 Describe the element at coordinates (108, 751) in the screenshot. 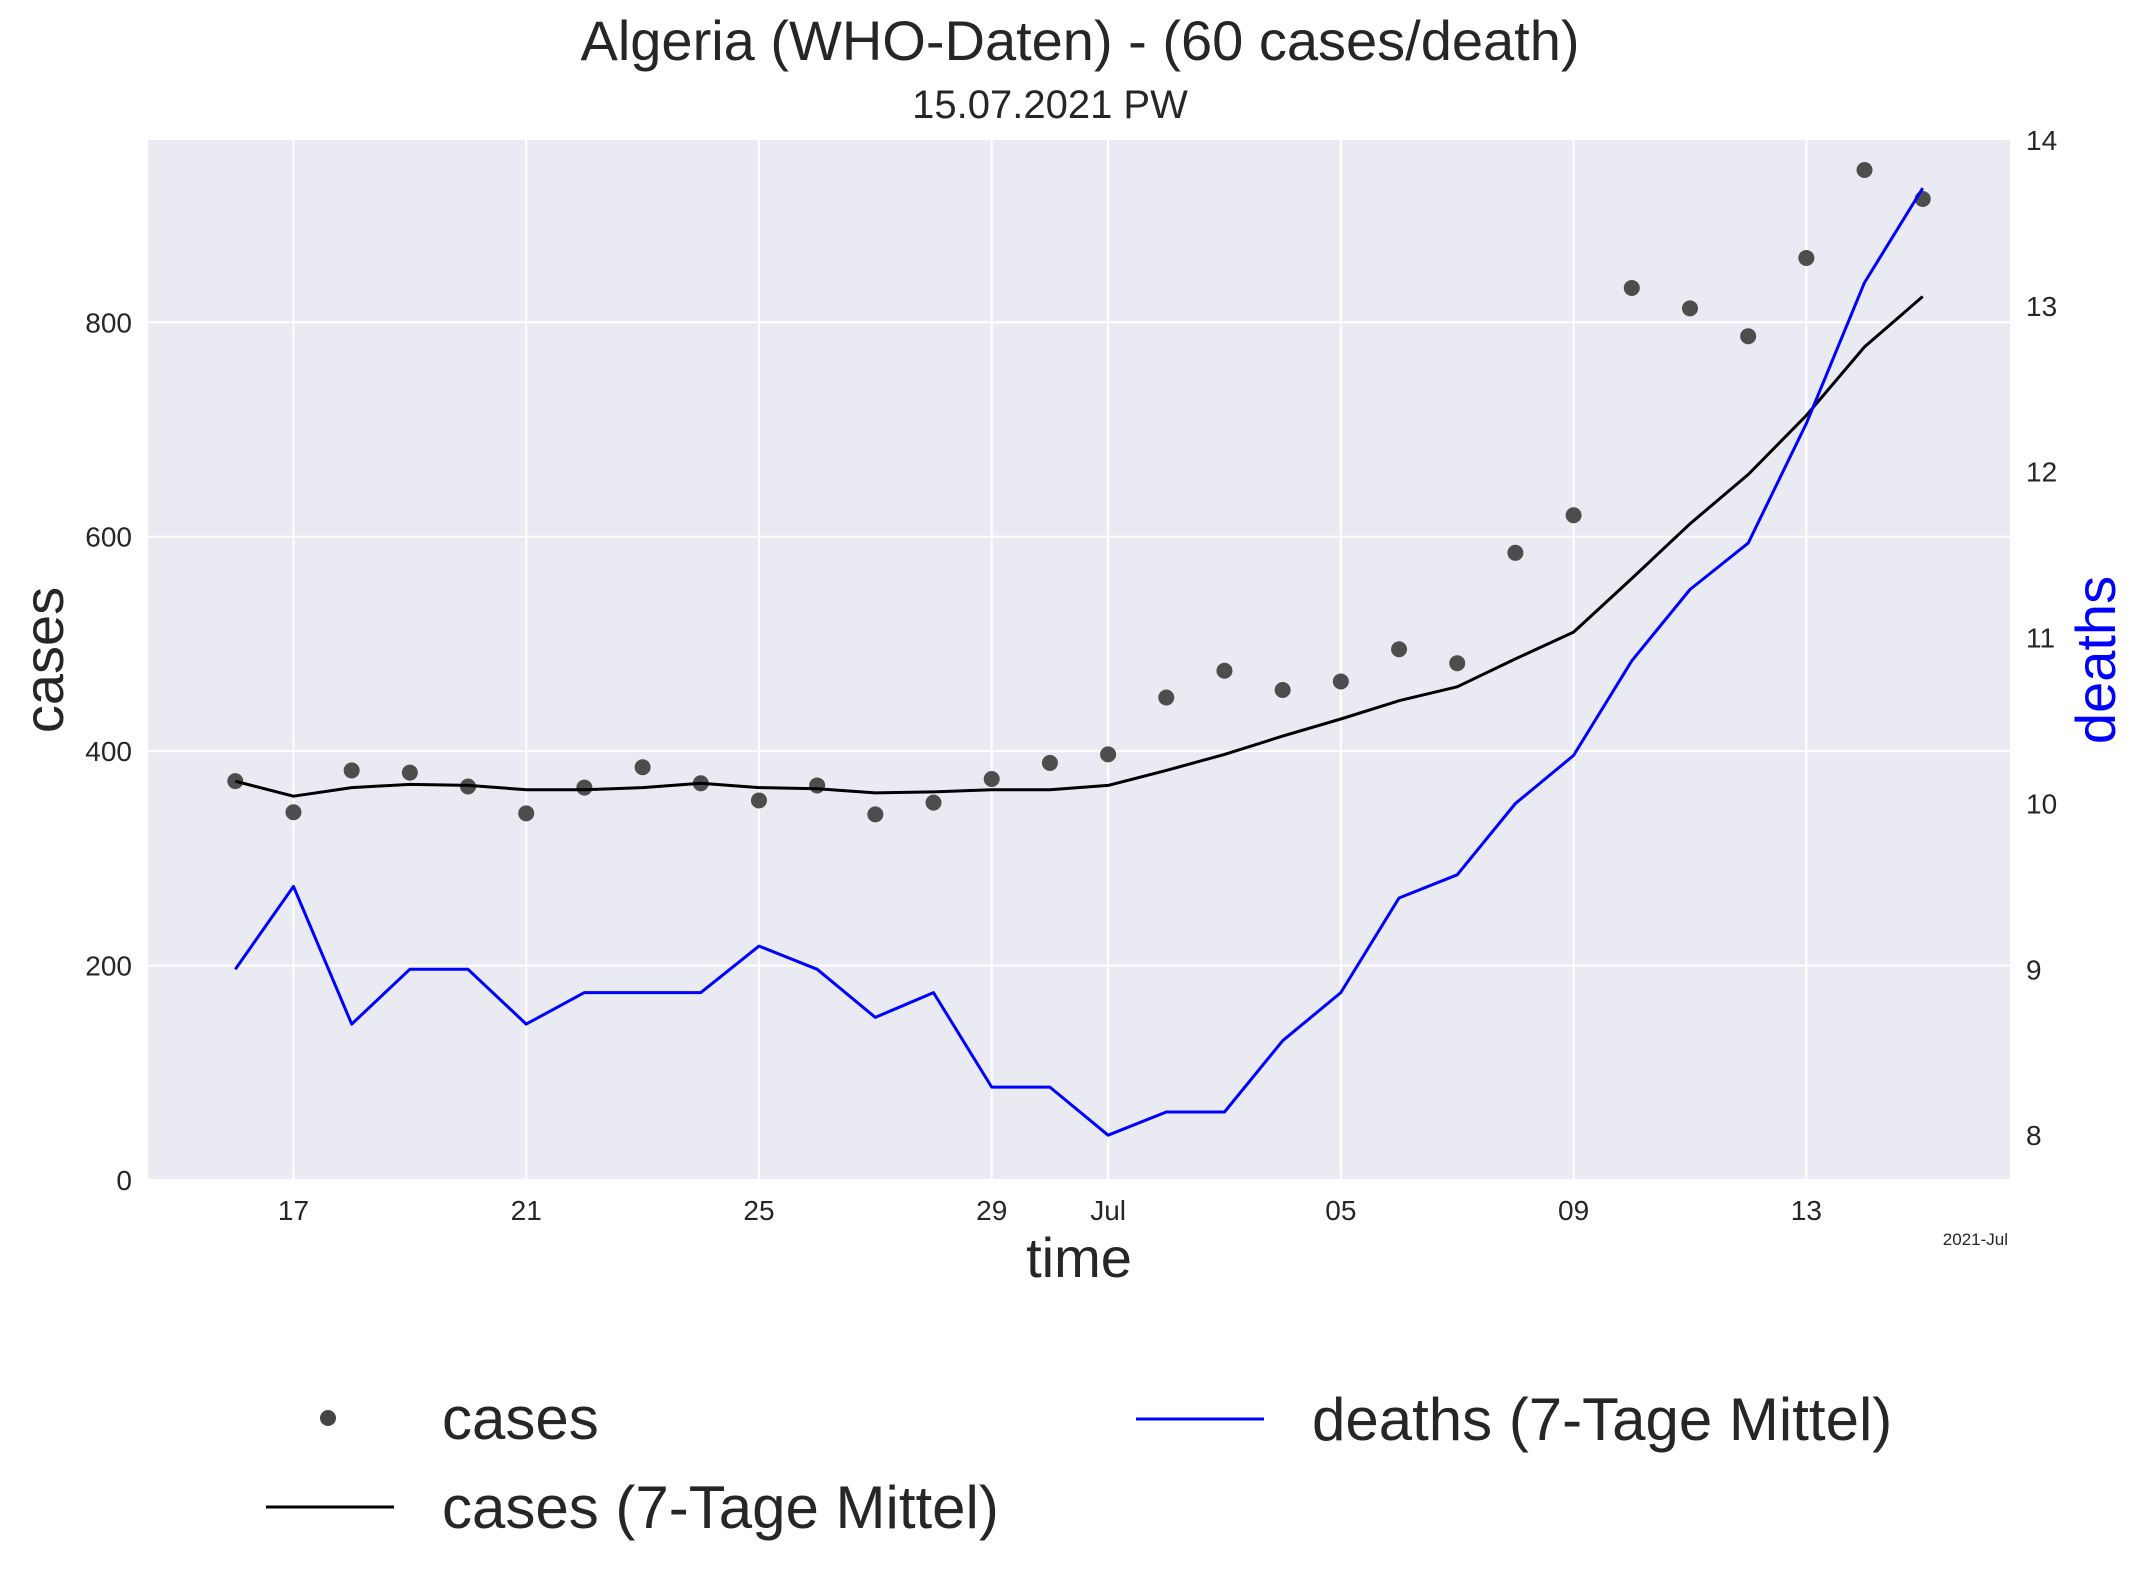

I see `y-left-tick-label: 400` at that location.